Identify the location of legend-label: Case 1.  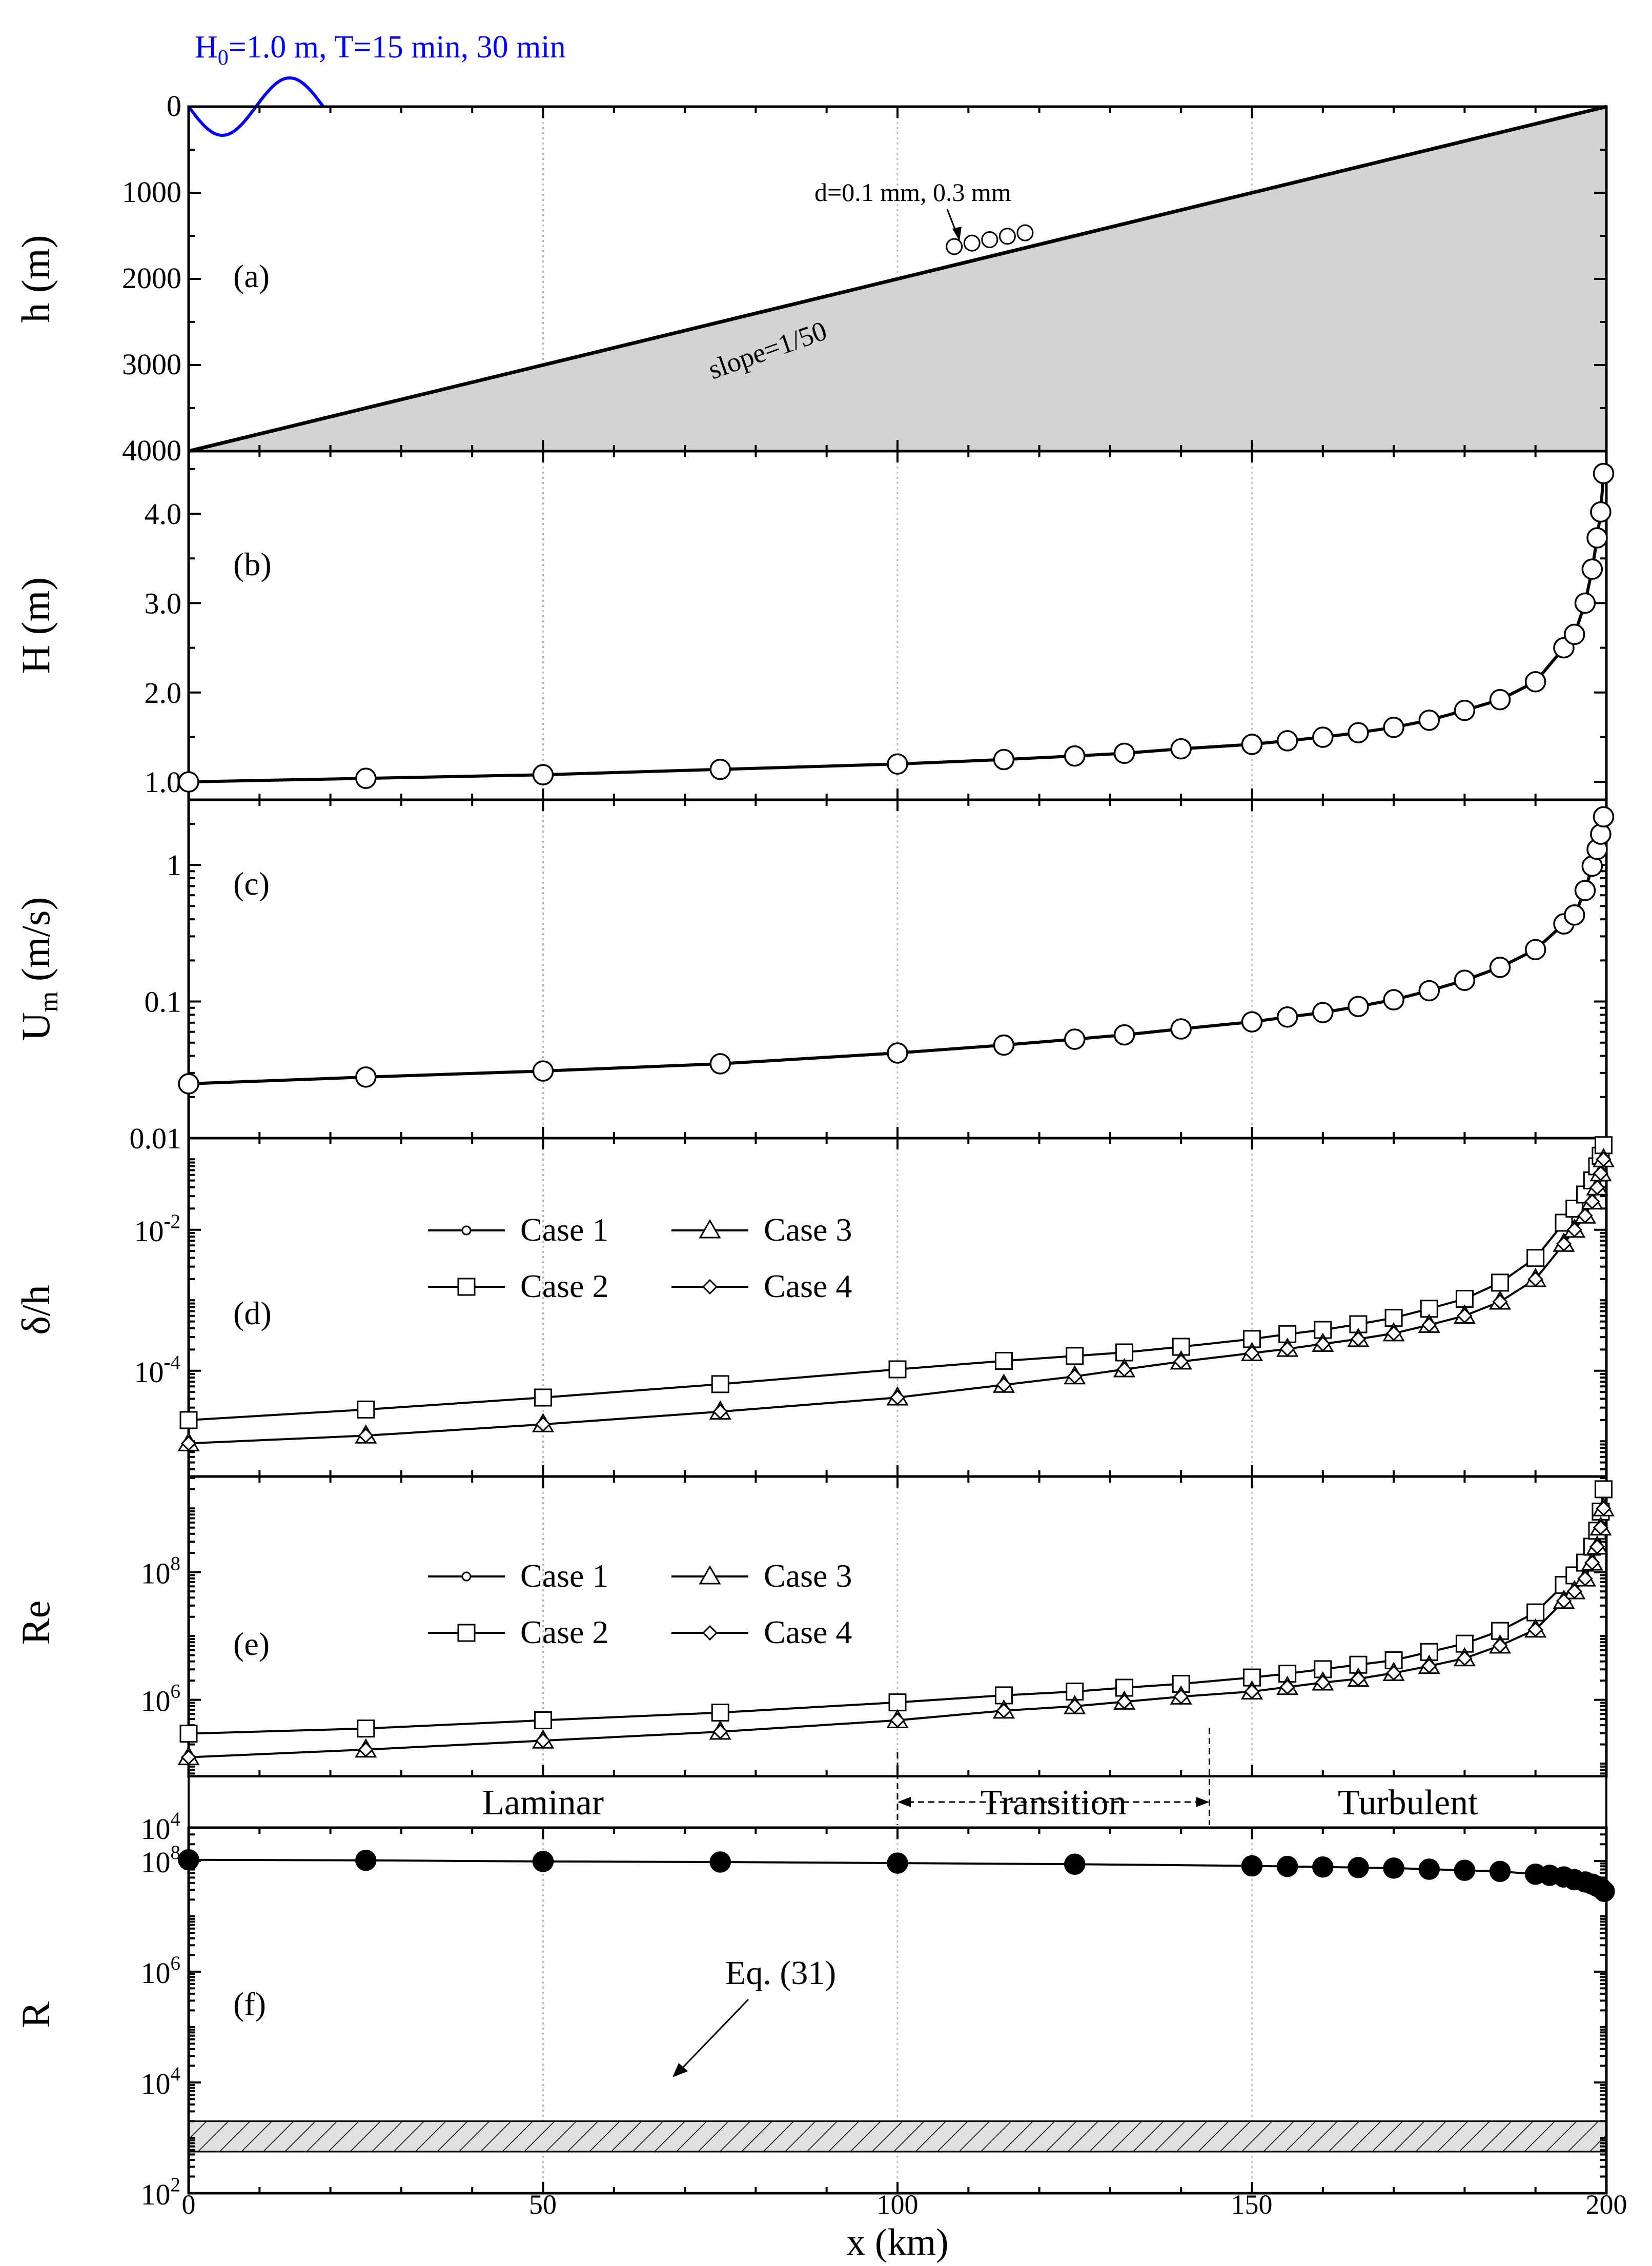
(564, 1229).